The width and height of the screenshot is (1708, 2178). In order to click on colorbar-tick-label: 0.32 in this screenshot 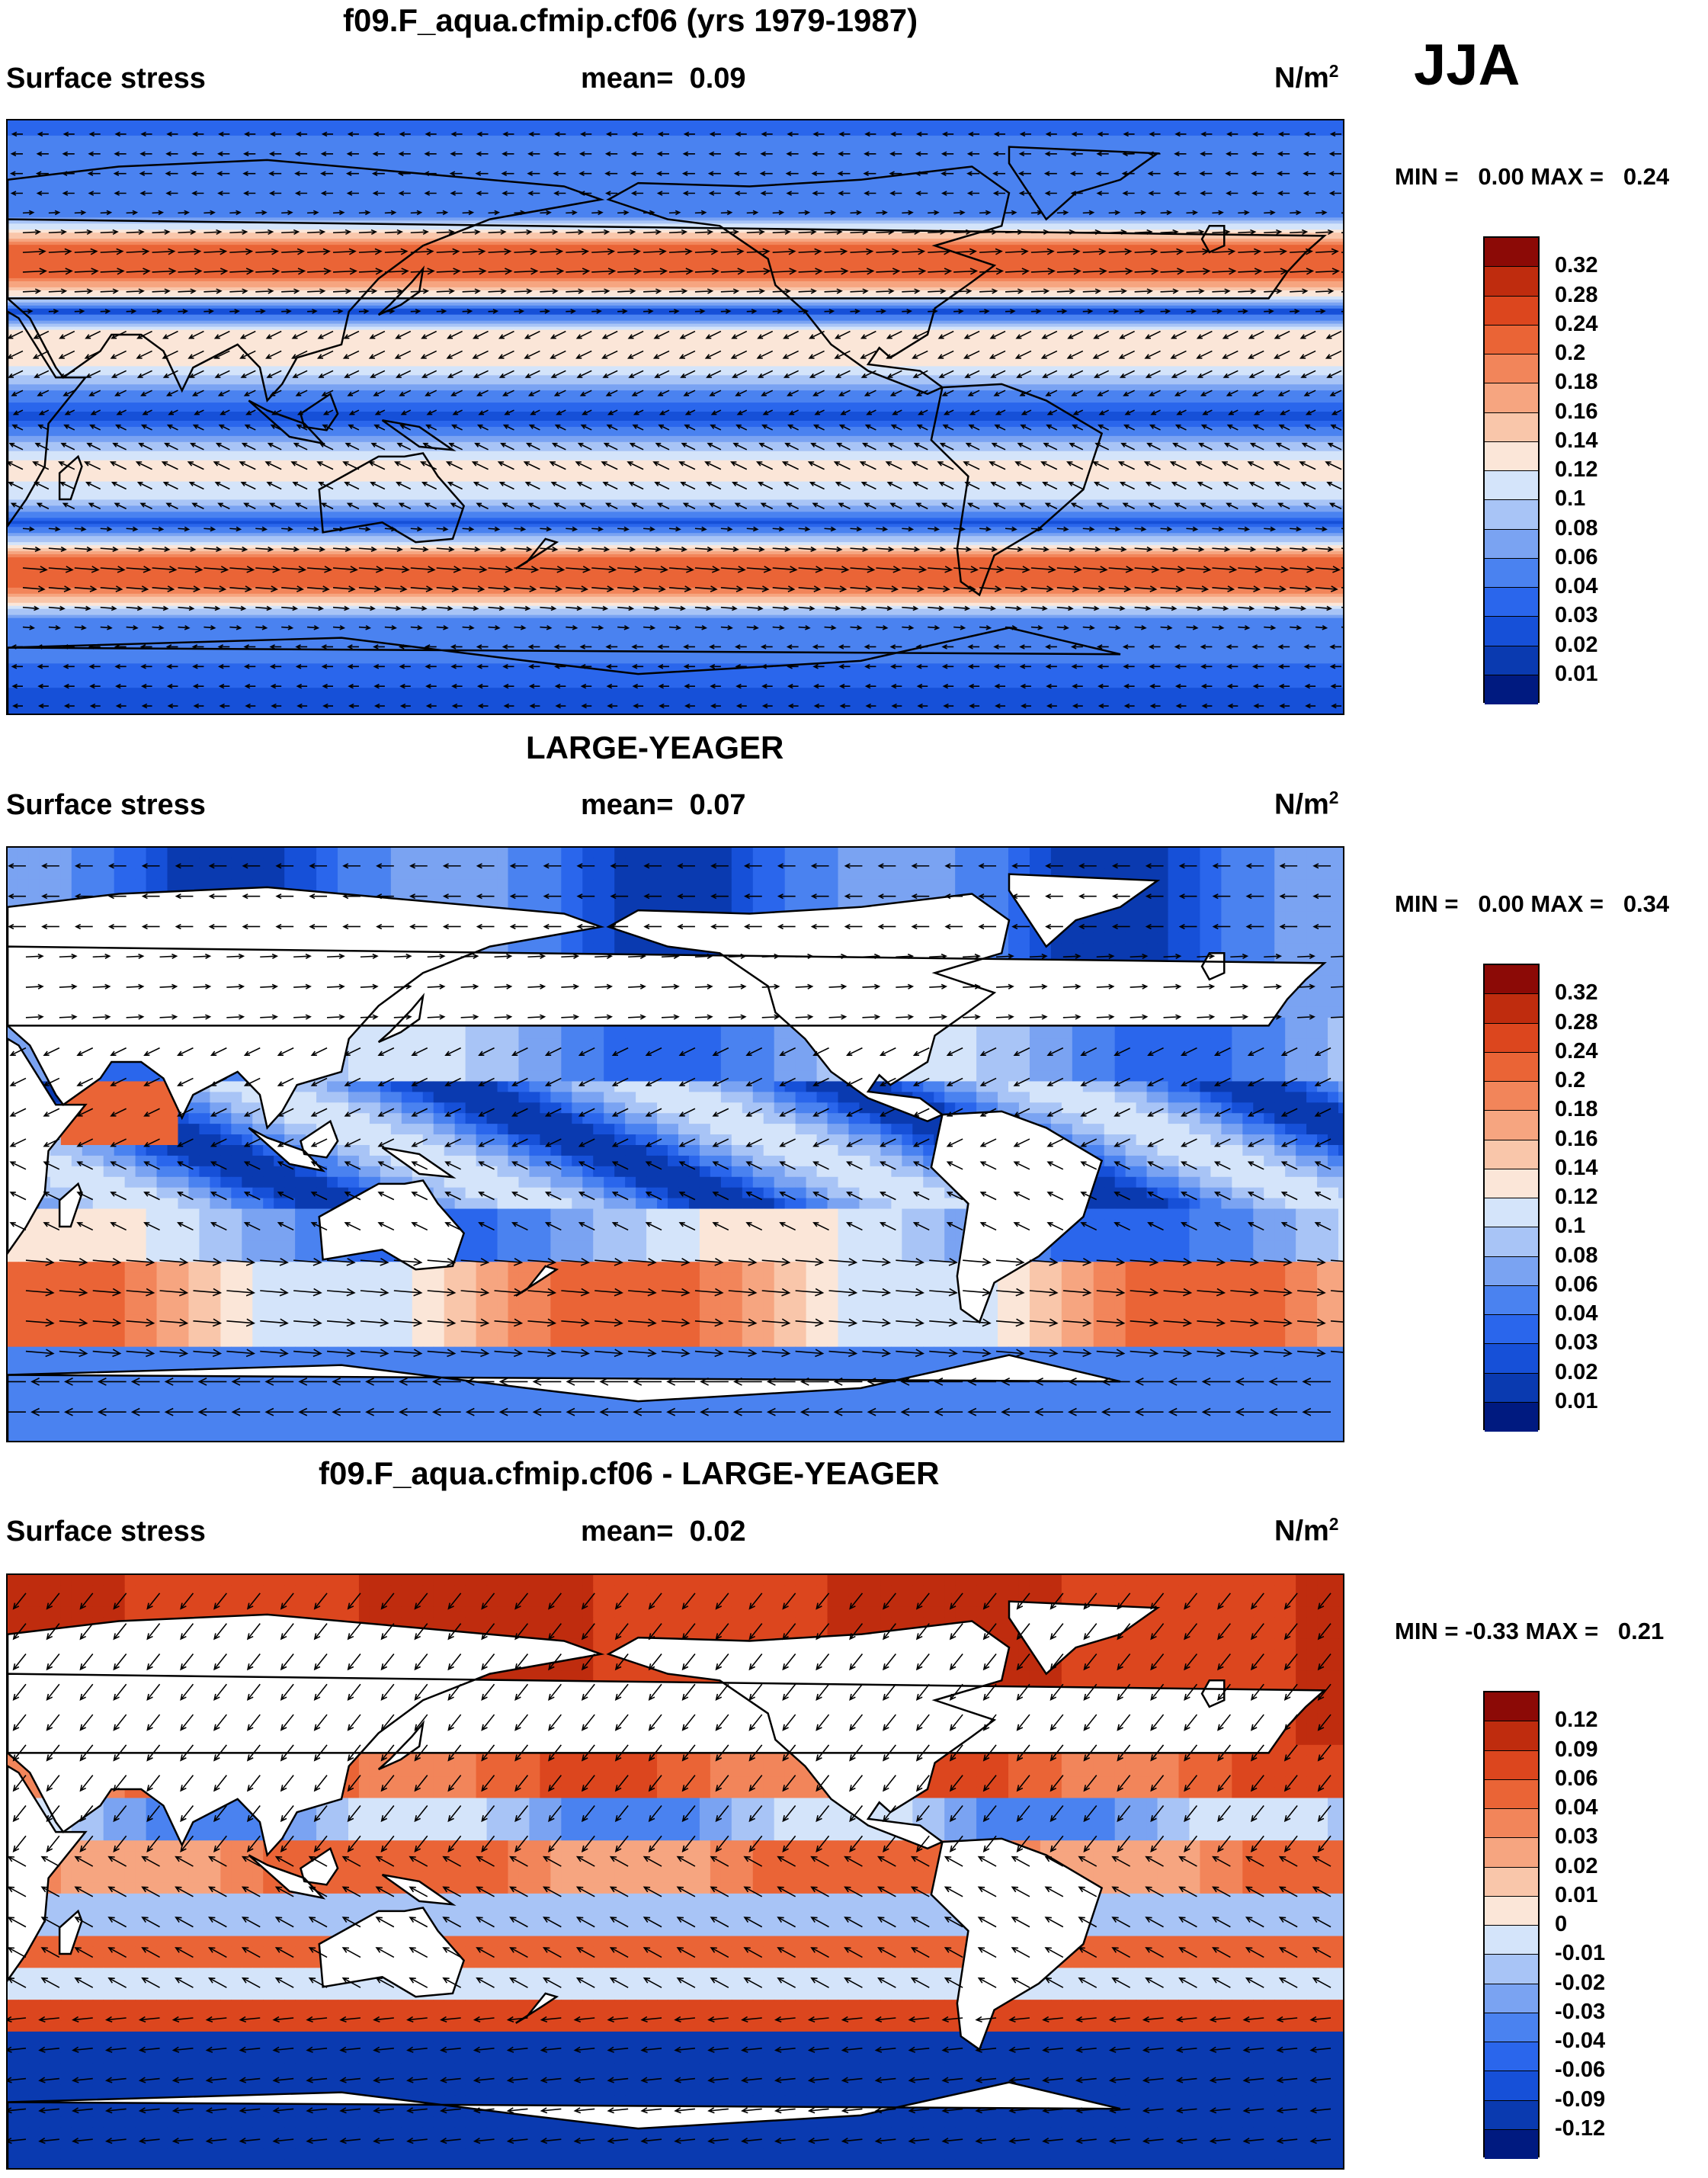, I will do `click(1576, 265)`.